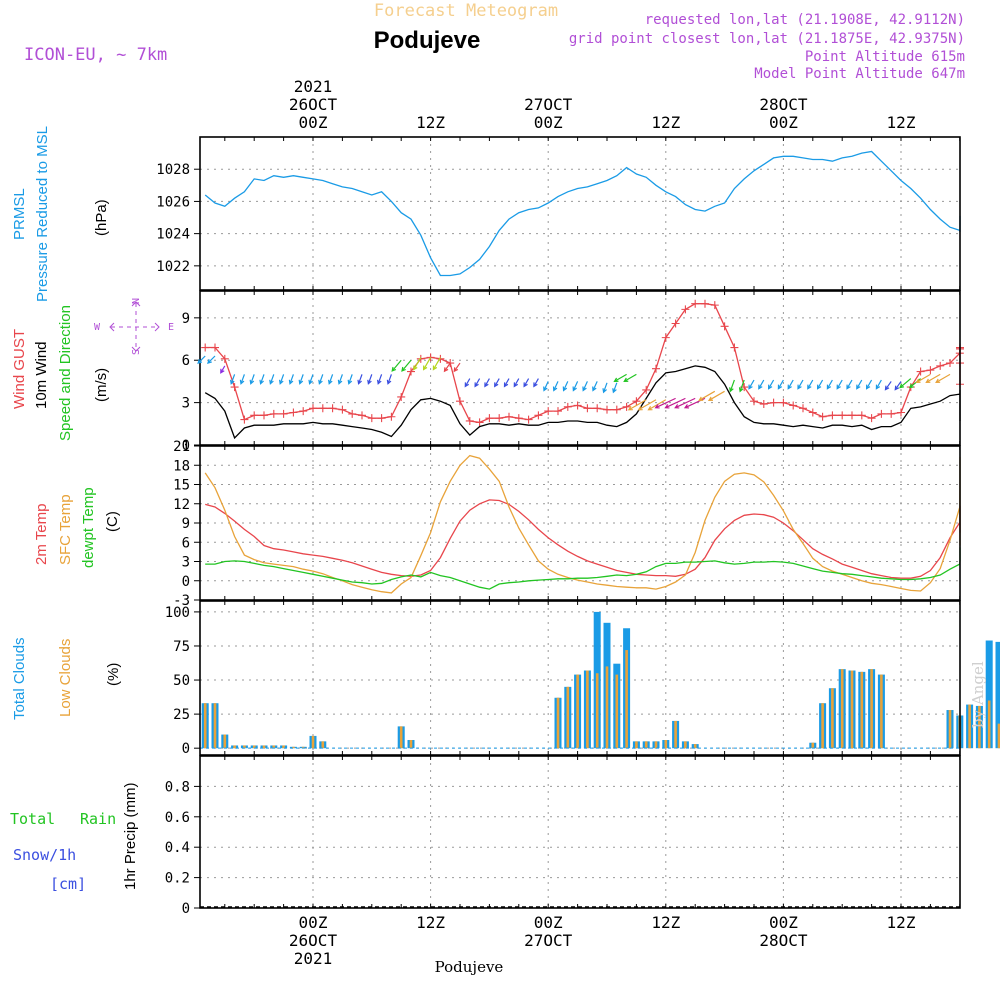  I want to click on wind-ytick-label: 0, so click(186, 446).